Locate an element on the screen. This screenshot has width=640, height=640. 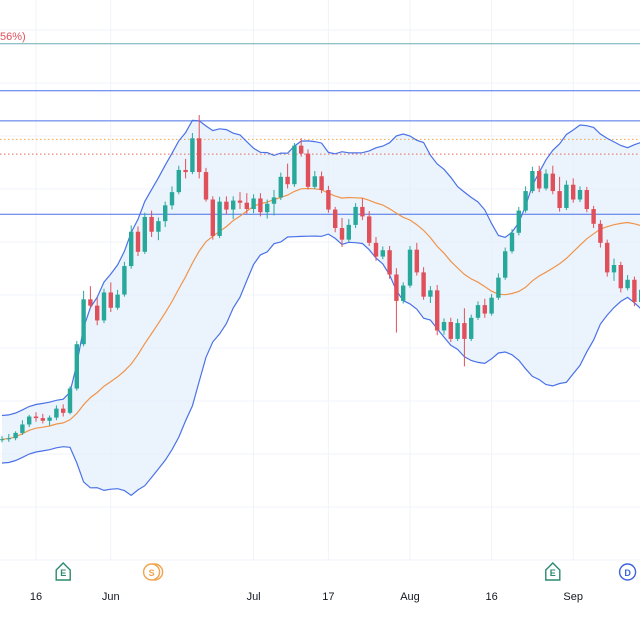
x-axis-tick-label: Sep is located at coordinates (573, 597).